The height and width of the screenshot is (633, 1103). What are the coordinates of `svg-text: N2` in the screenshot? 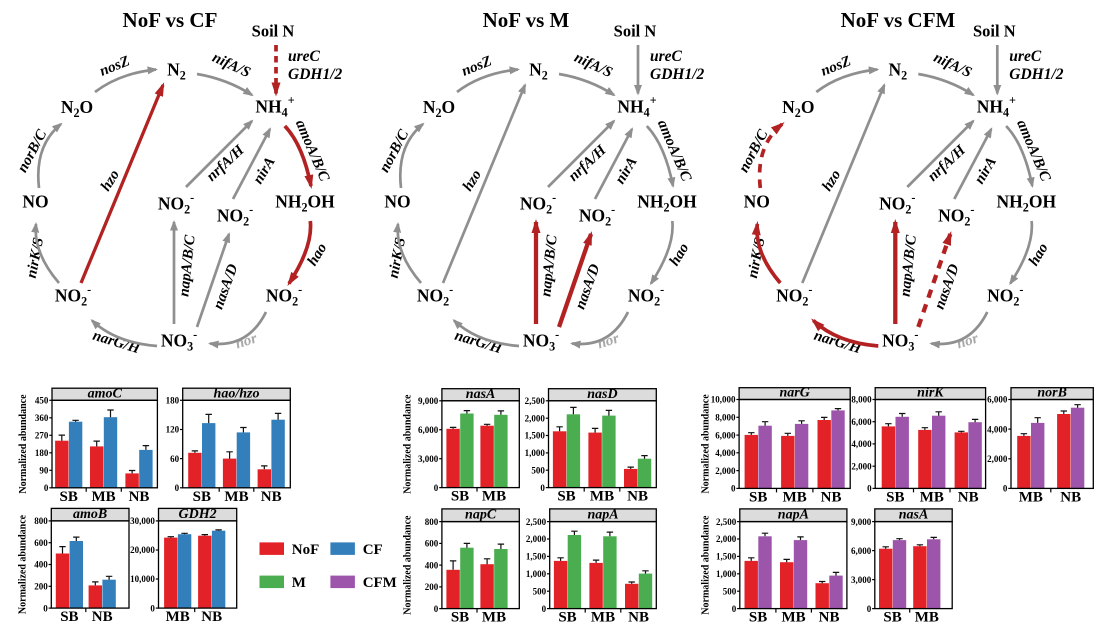 It's located at (538, 71).